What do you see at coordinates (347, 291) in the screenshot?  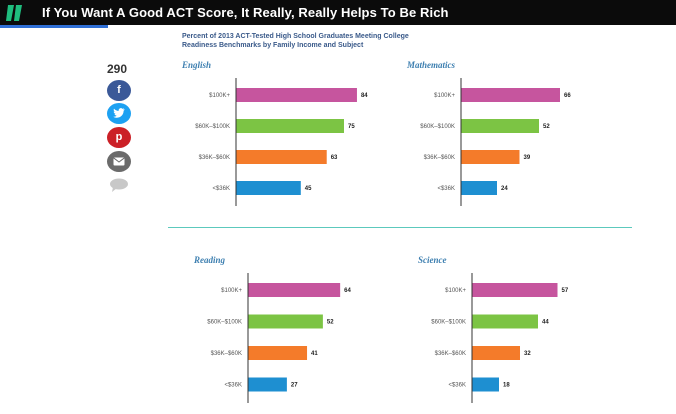 I see `value-label: 64` at bounding box center [347, 291].